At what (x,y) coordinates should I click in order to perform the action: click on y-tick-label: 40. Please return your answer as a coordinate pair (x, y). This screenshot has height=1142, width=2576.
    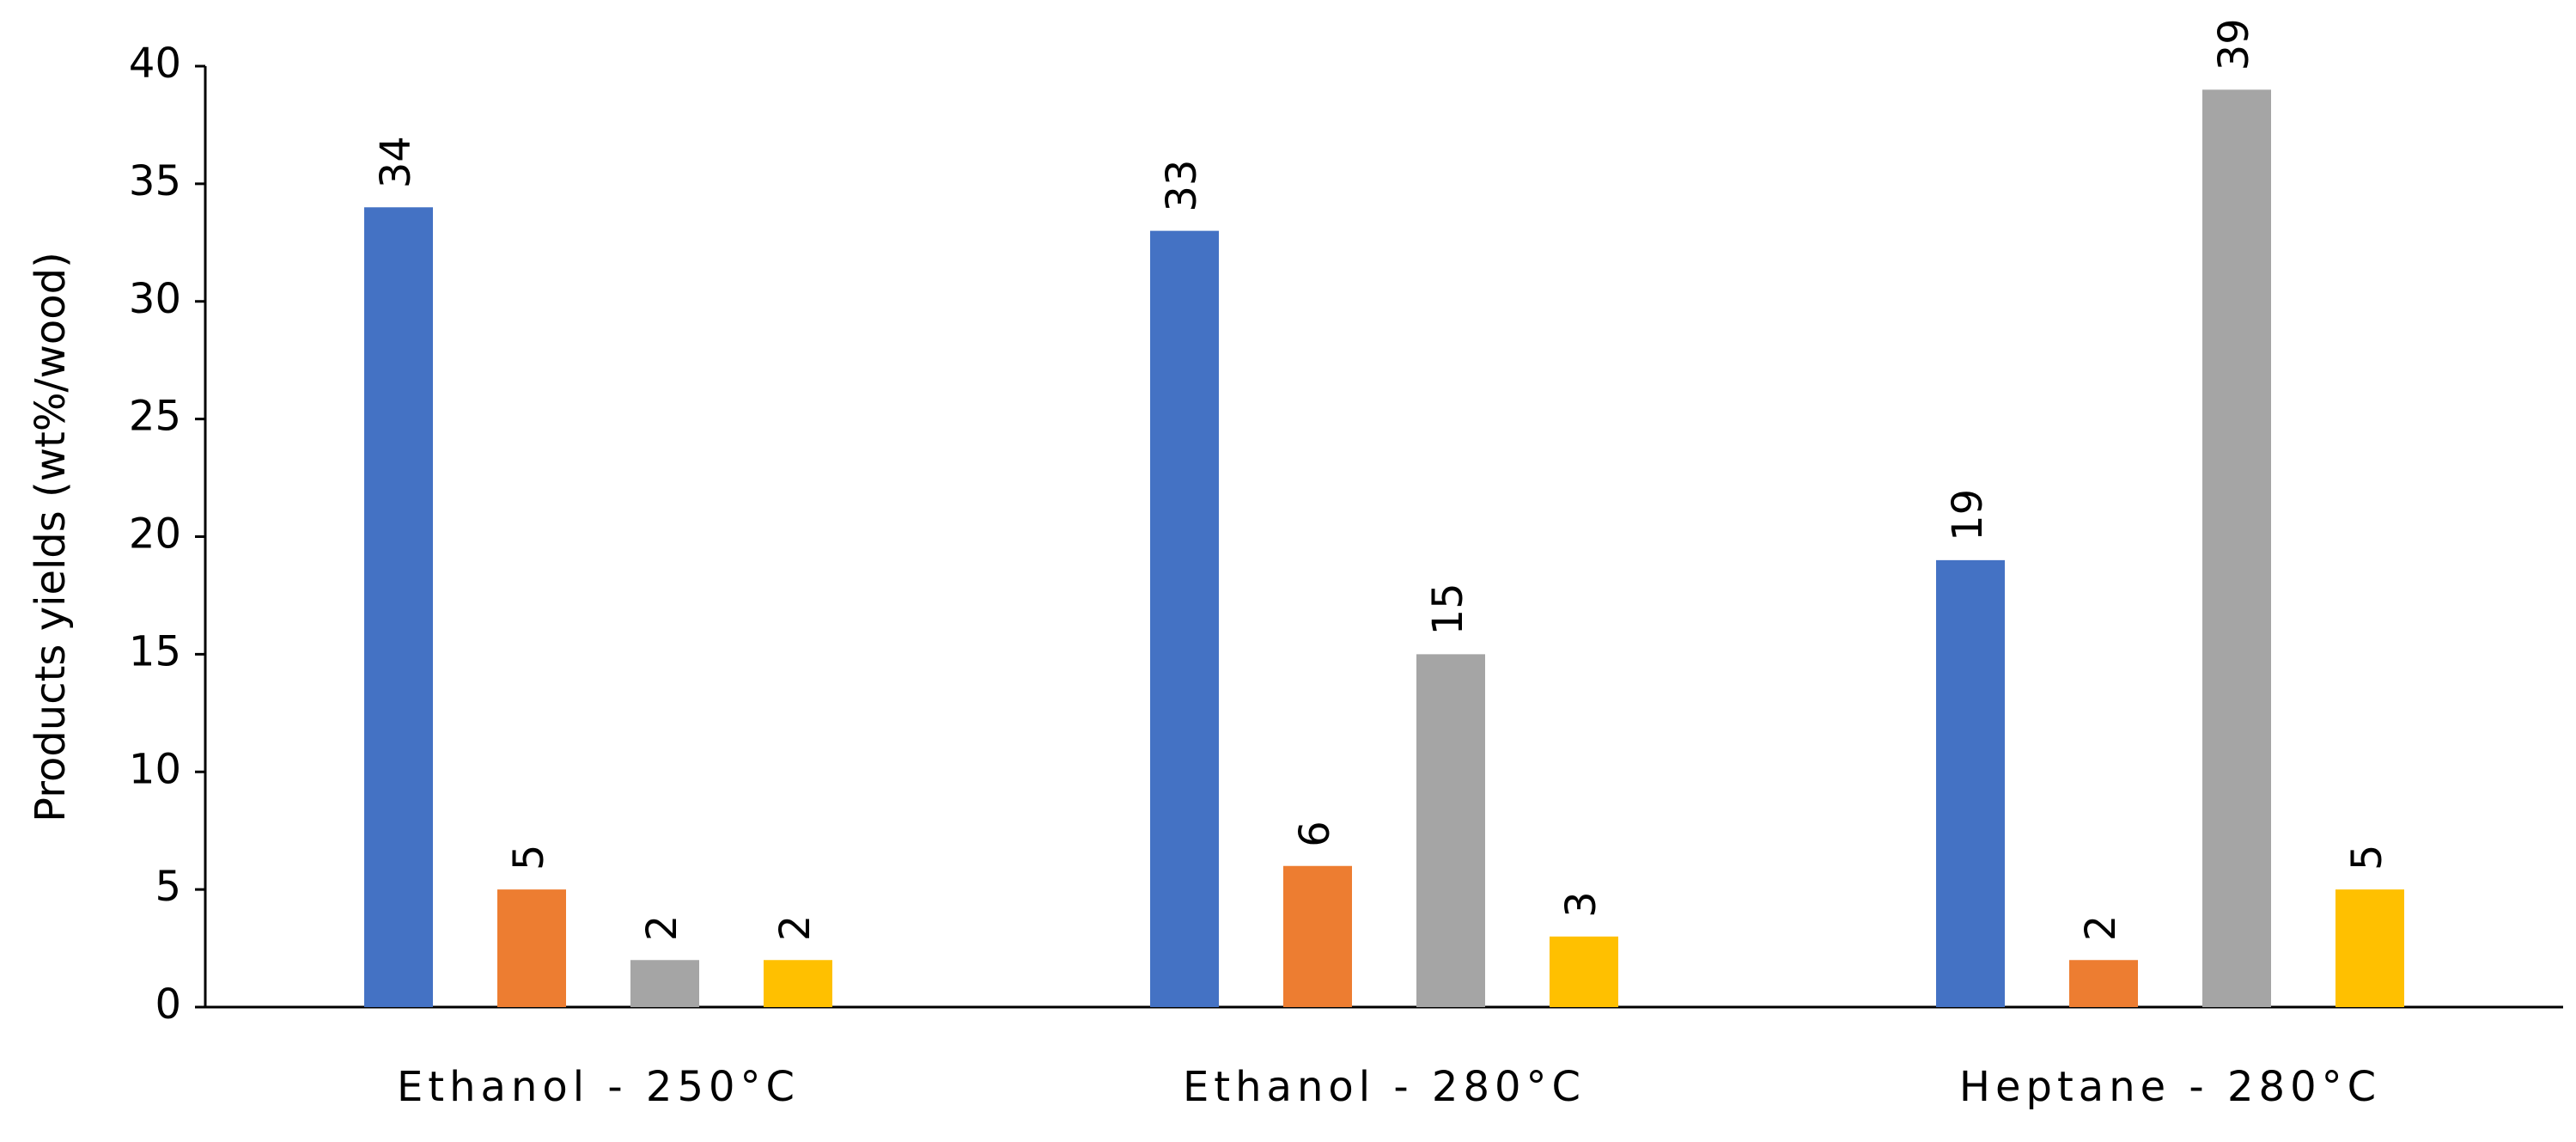
    Looking at the image, I should click on (155, 64).